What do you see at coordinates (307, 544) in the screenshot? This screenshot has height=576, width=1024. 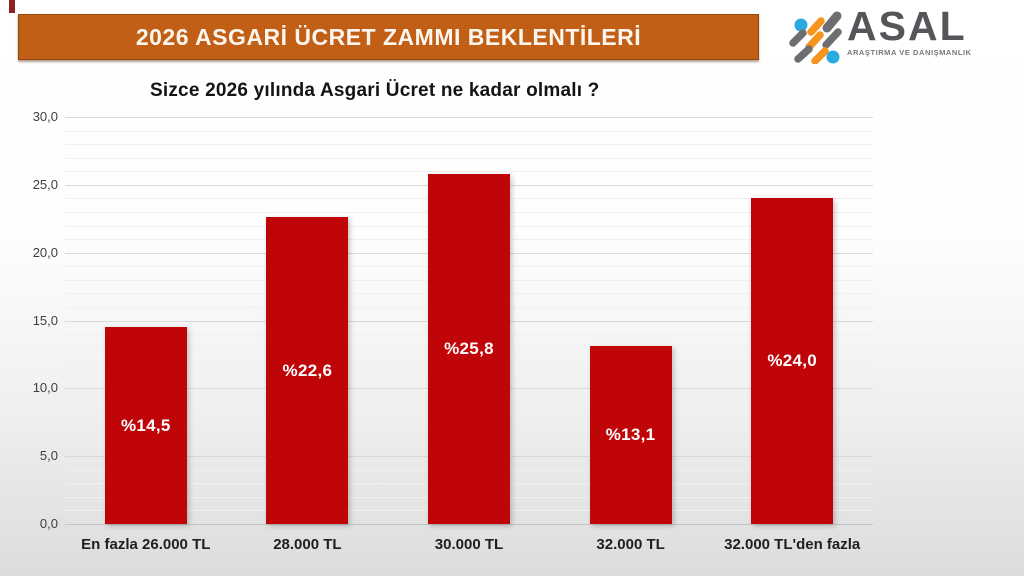 I see `x-category-label: 28.000 TL` at bounding box center [307, 544].